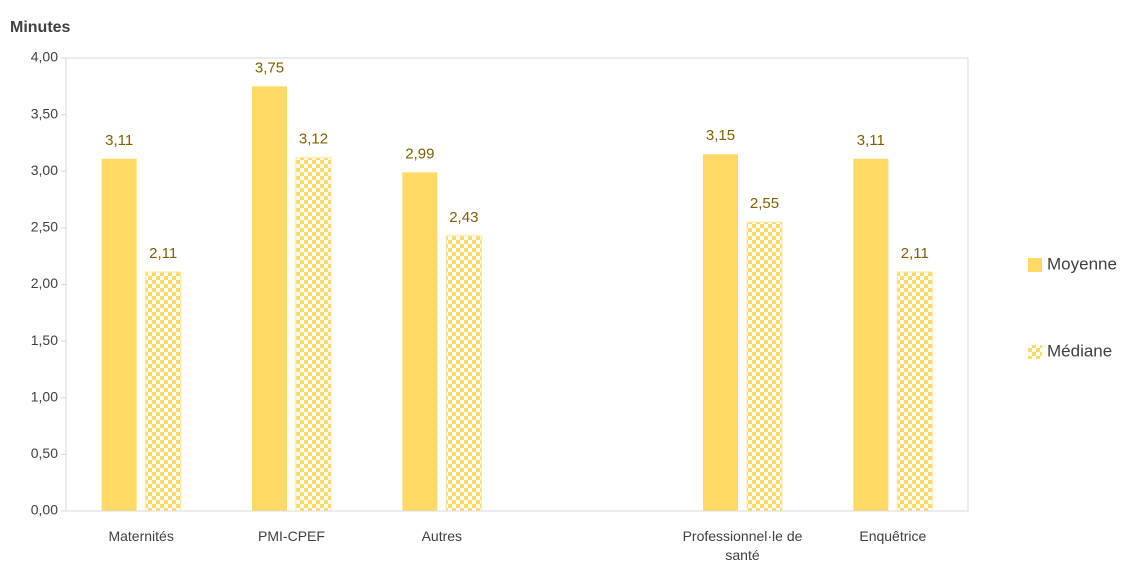 Image resolution: width=1147 pixels, height=569 pixels. What do you see at coordinates (44, 57) in the screenshot?
I see `y-tick-label: 4,00` at bounding box center [44, 57].